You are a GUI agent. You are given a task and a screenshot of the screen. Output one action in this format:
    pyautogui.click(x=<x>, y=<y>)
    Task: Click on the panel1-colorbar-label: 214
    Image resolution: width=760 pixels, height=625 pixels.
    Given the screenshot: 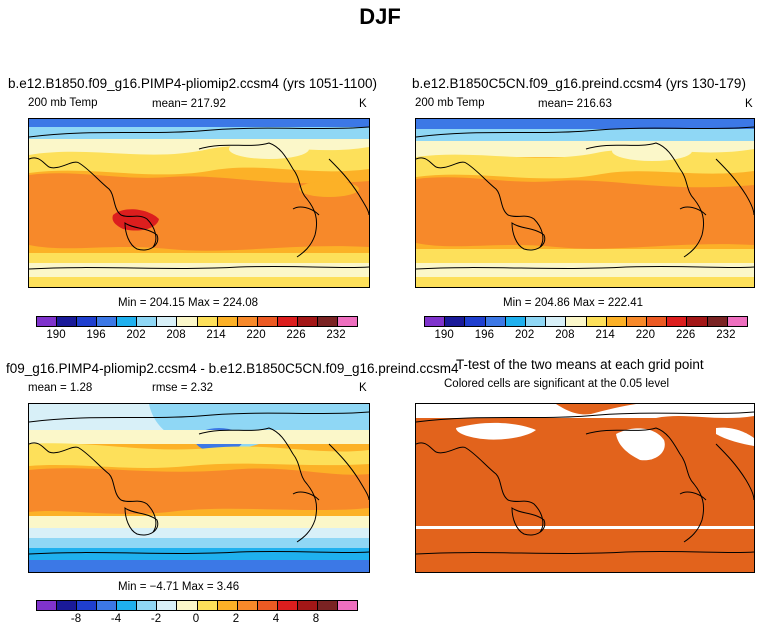 What is the action you would take?
    pyautogui.click(x=216, y=335)
    